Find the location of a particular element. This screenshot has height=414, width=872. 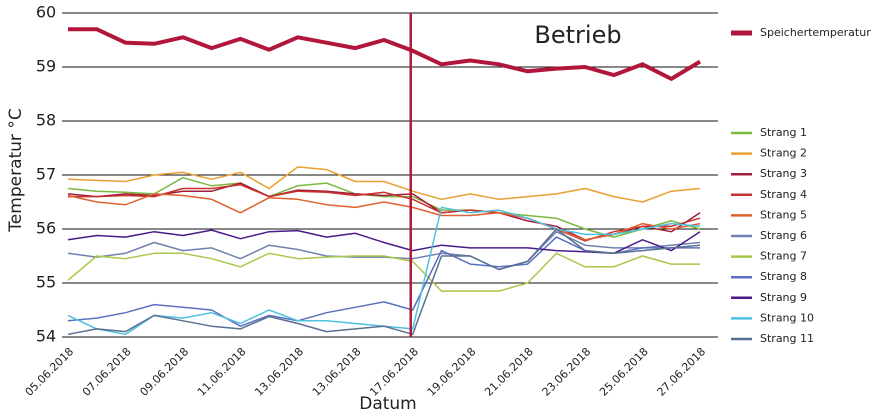

legend-label: Strang 10 is located at coordinates (787, 317).